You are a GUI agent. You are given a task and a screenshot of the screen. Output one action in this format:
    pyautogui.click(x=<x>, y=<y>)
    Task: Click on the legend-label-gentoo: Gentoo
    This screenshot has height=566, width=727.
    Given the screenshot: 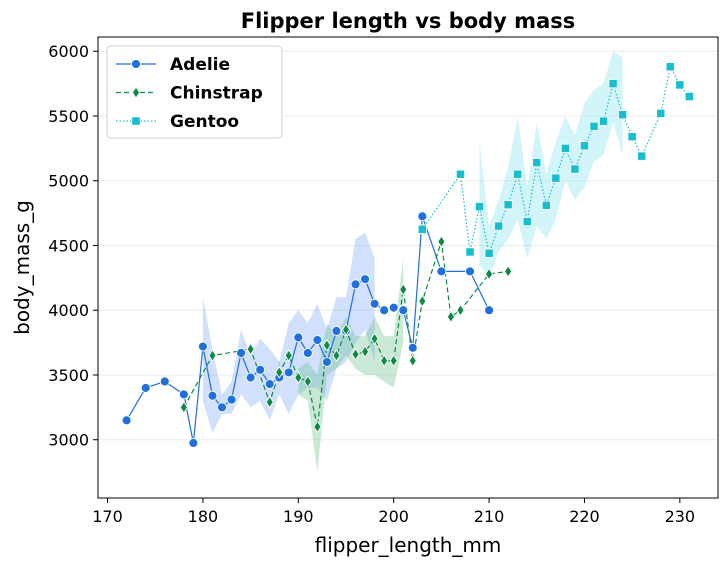 What is the action you would take?
    pyautogui.click(x=204, y=122)
    